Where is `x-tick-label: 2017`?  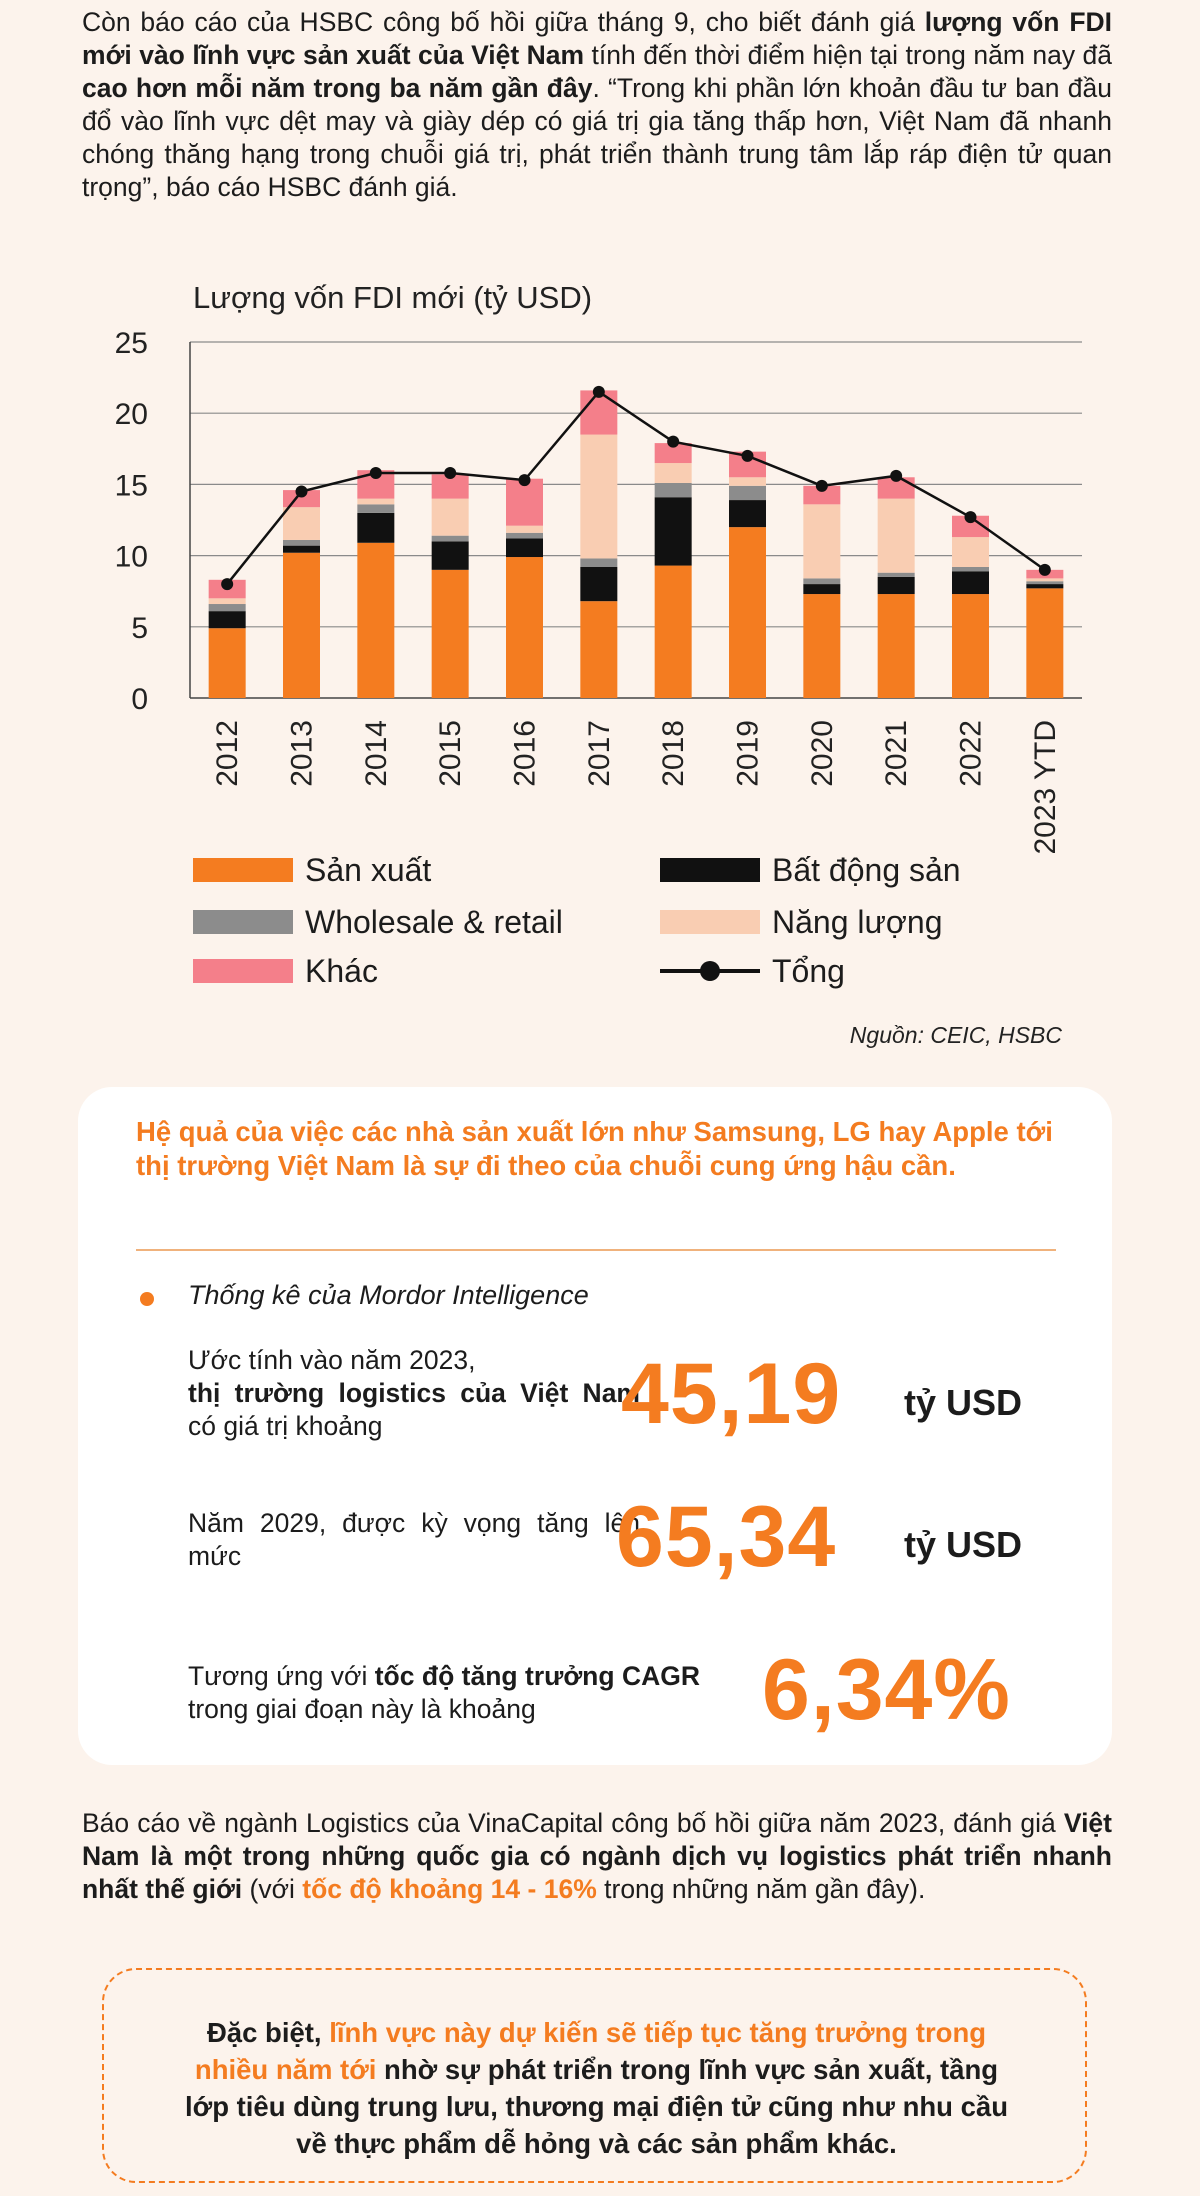 x-tick-label: 2017 is located at coordinates (599, 753).